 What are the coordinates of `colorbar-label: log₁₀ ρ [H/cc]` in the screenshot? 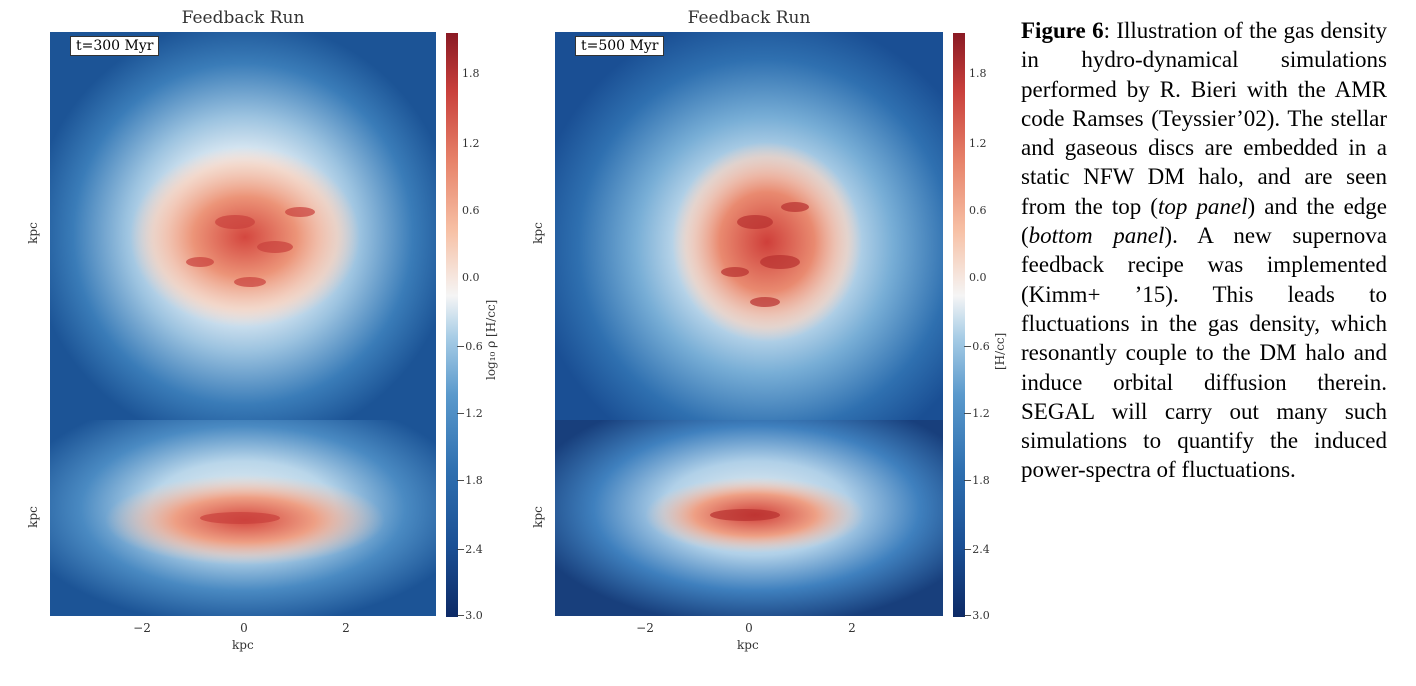 It's located at (491, 339).